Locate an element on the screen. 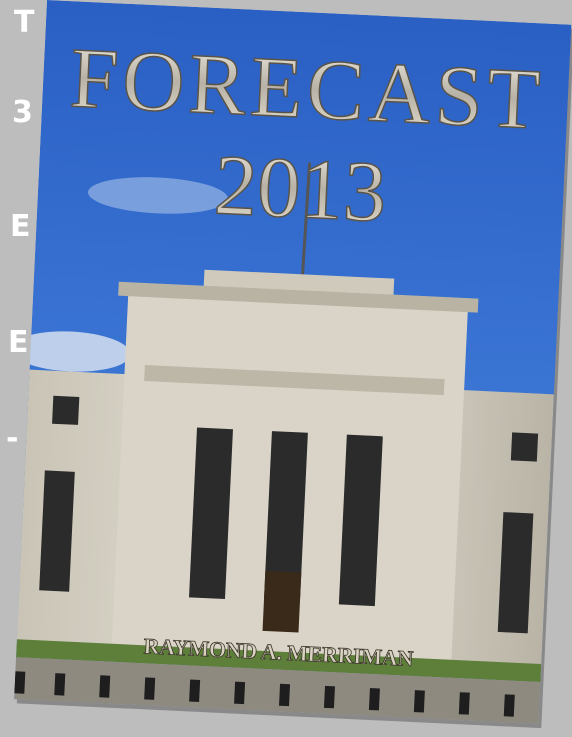  flagpole is located at coordinates (306, 225).